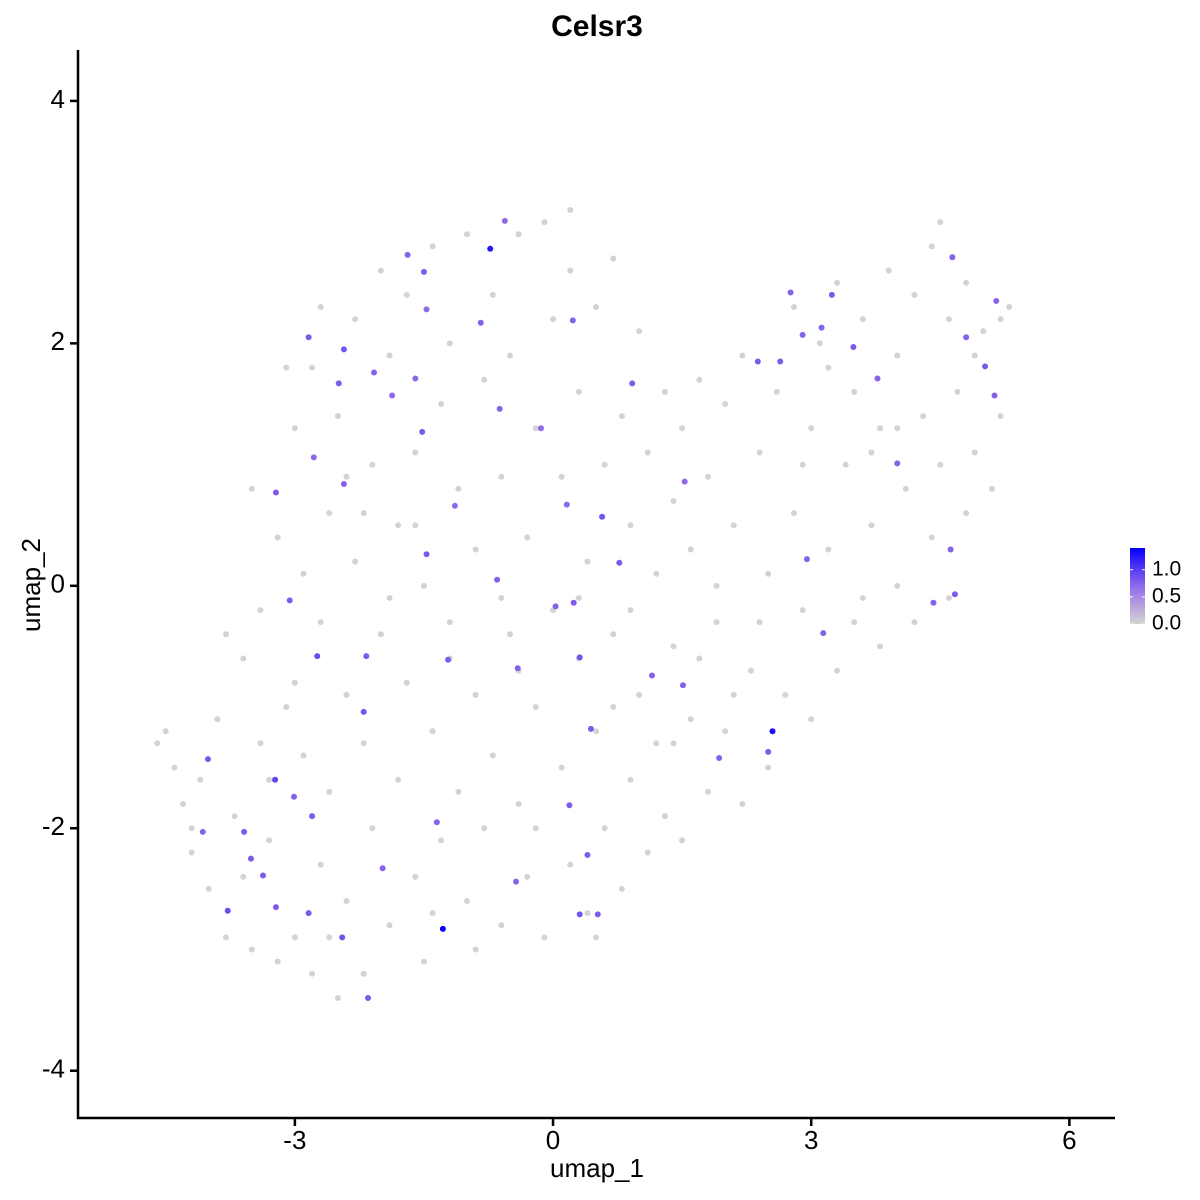 The height and width of the screenshot is (1200, 1200). I want to click on colorbar-label: 0.5, so click(1166, 595).